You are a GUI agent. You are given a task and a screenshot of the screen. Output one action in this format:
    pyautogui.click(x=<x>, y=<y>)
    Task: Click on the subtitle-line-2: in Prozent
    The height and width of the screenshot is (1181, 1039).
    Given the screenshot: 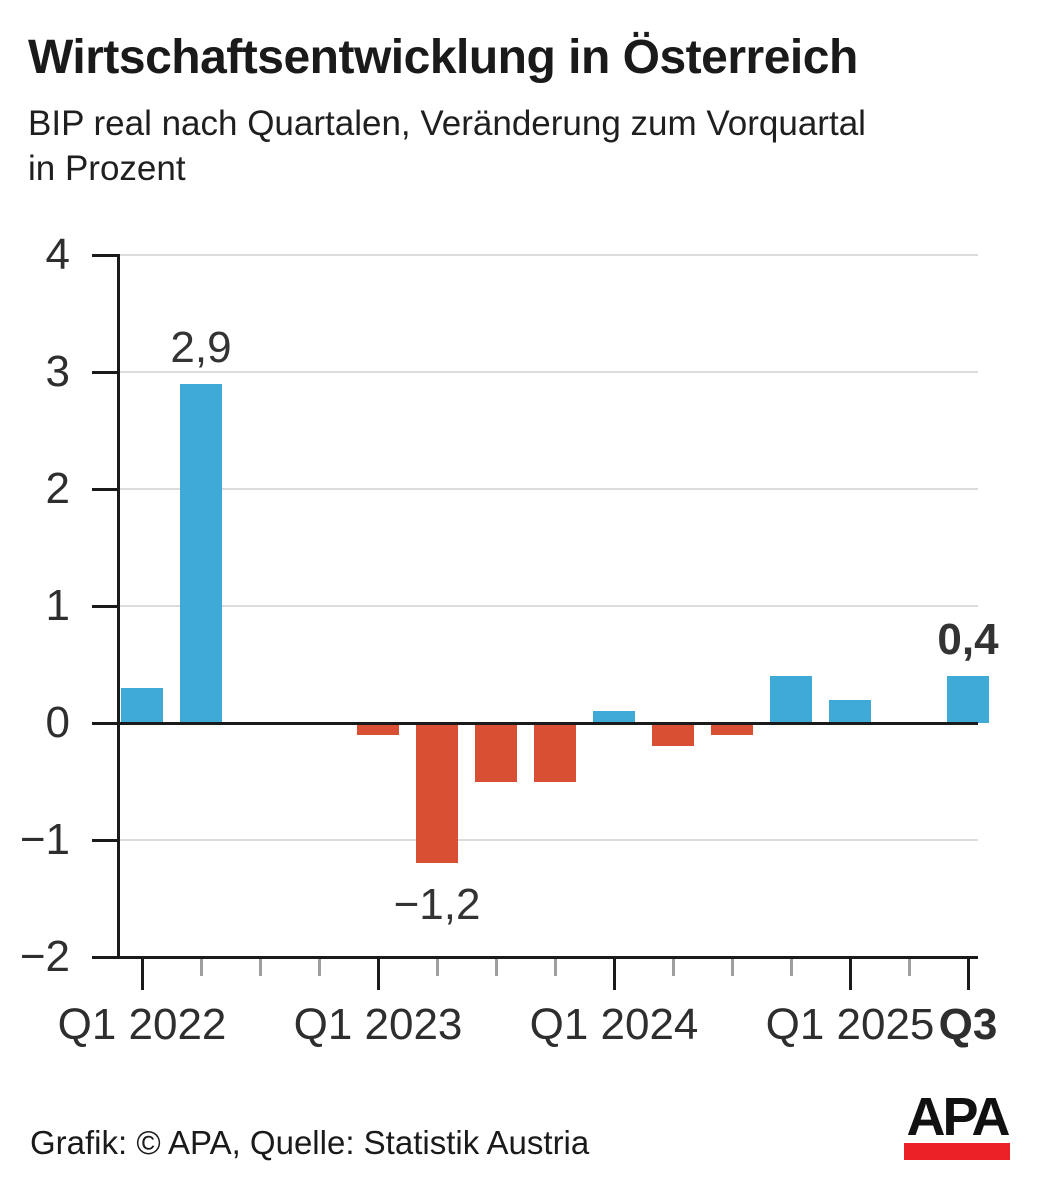 What is the action you would take?
    pyautogui.click(x=107, y=168)
    